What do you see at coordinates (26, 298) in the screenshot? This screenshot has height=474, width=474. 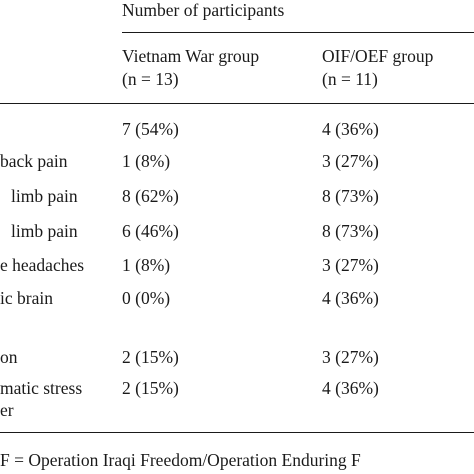 I see `row-label: ic brain` at bounding box center [26, 298].